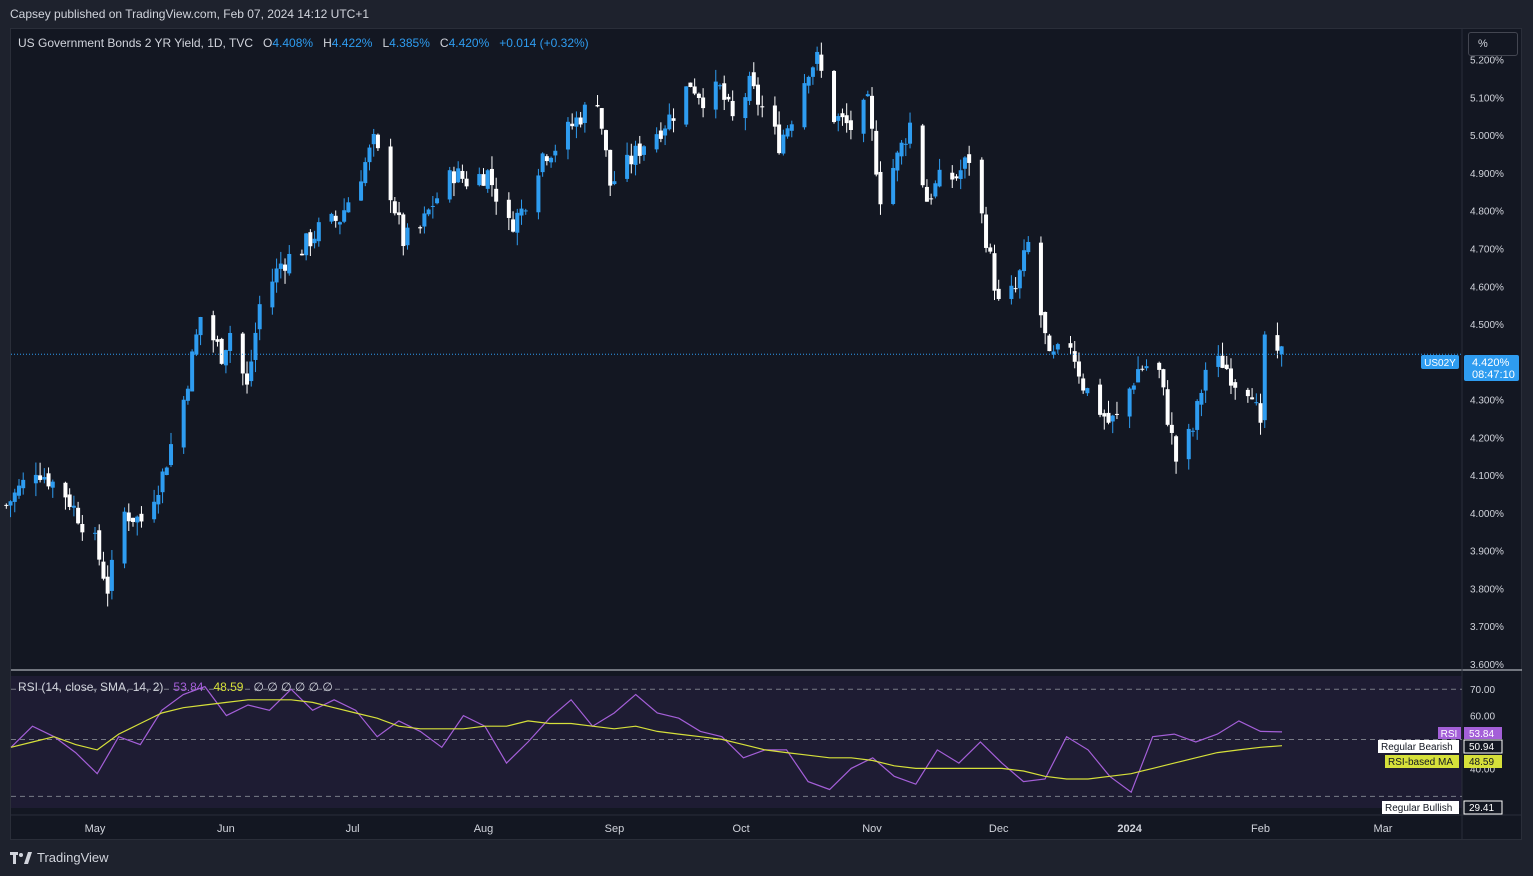 The image size is (1533, 876). Describe the element at coordinates (327, 43) in the screenshot. I see `high-label: H` at that location.